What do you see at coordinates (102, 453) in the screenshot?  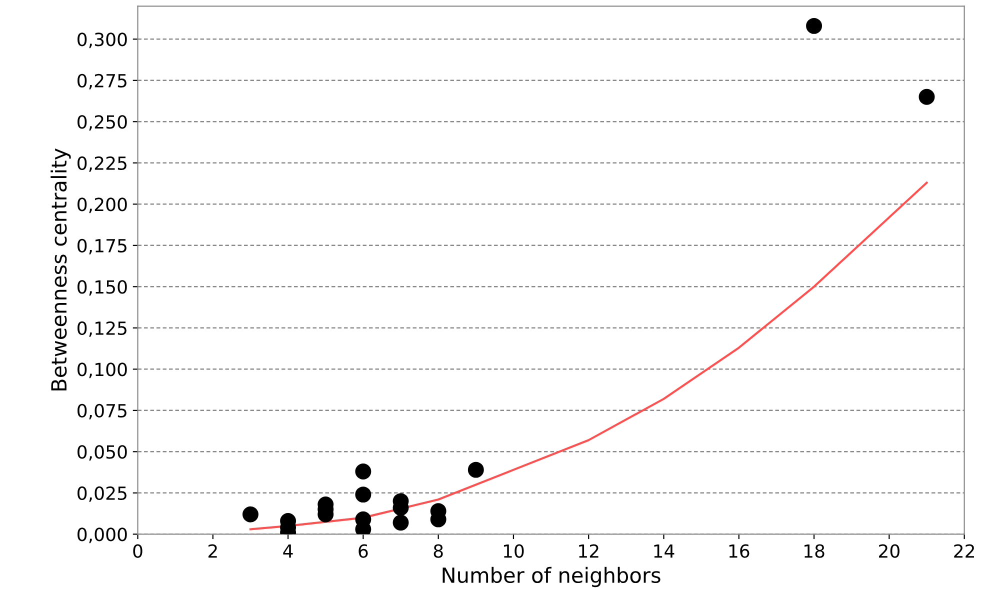 I see `y-tick-label: 0,050` at bounding box center [102, 453].